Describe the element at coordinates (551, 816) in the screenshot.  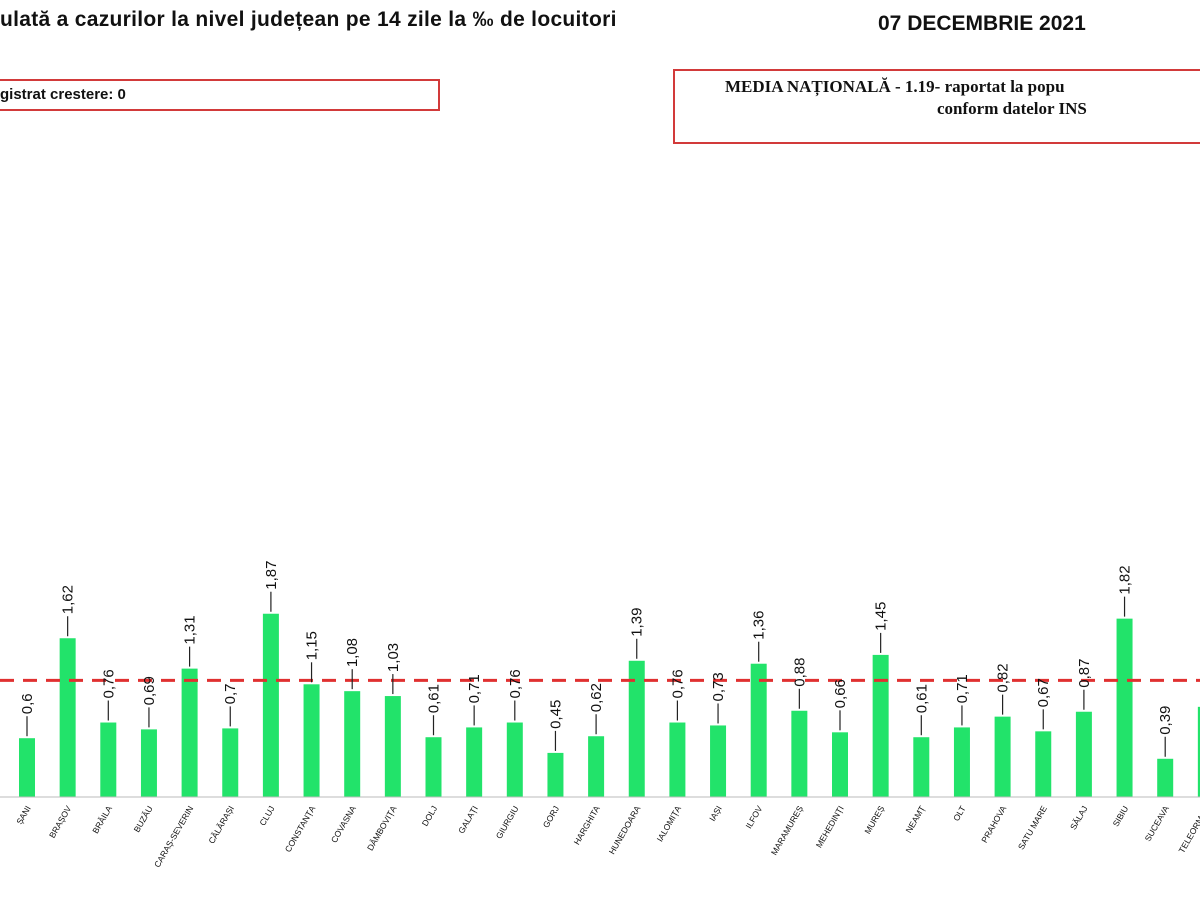
I see `category-label-13: GORJ` at that location.